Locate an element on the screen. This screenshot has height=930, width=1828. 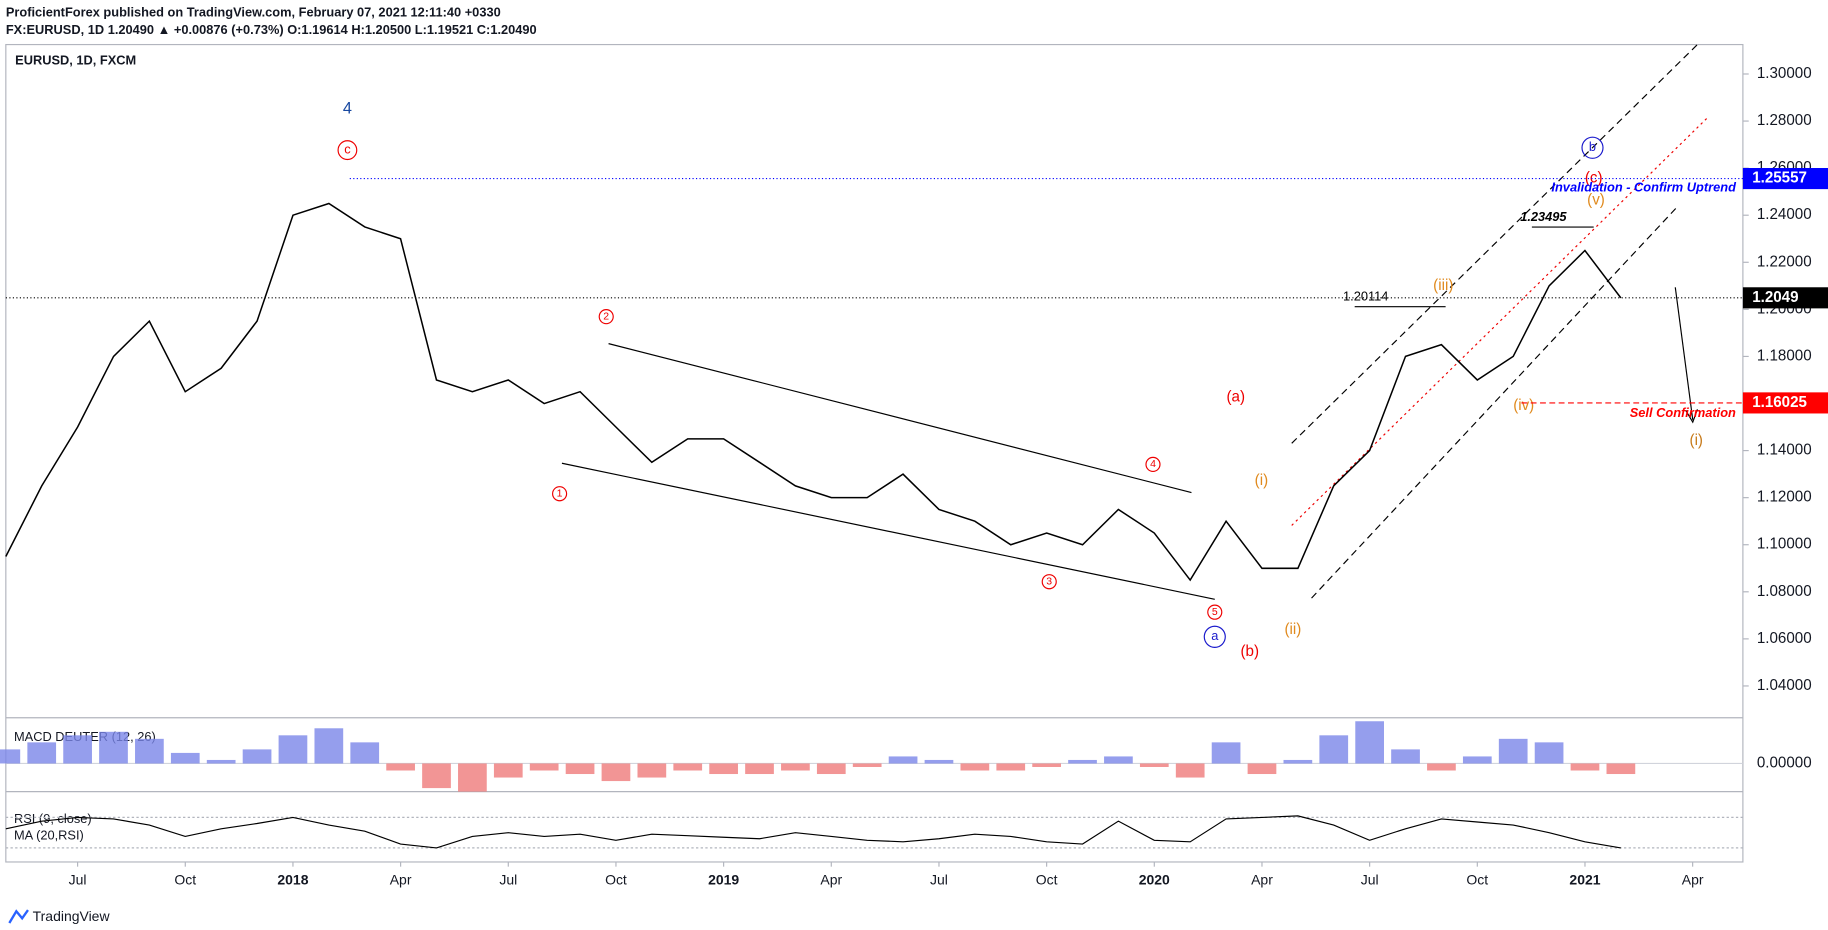
y-tick-label: 1.24000 is located at coordinates (1784, 214).